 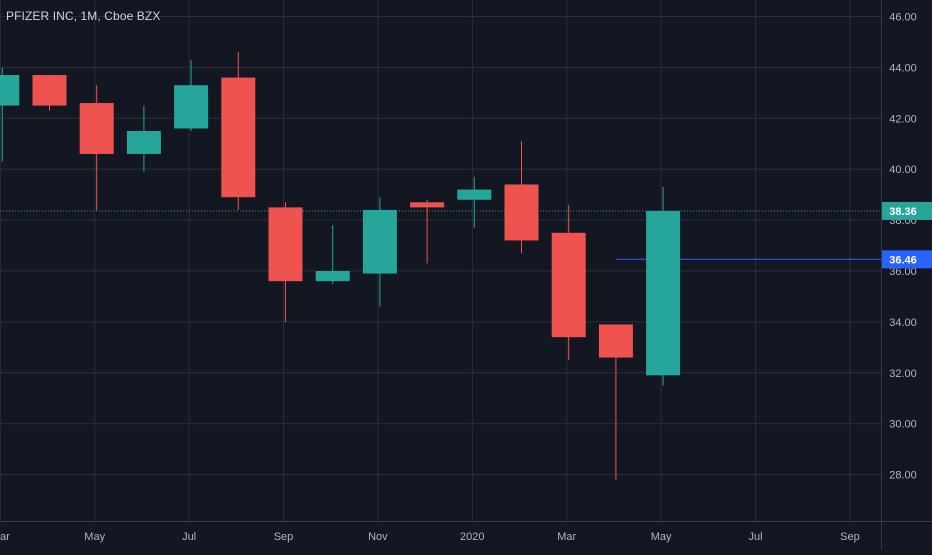 What do you see at coordinates (378, 537) in the screenshot?
I see `x-tick-label: Nov` at bounding box center [378, 537].